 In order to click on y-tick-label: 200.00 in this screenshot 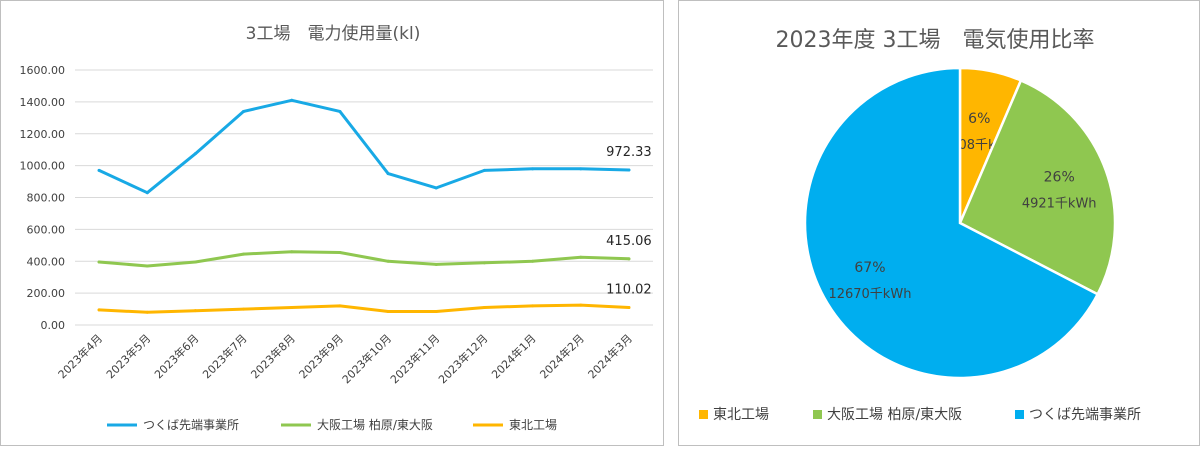, I will do `click(46, 293)`.